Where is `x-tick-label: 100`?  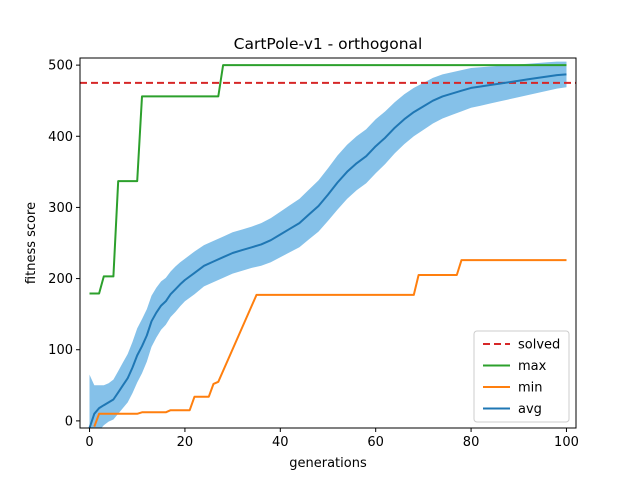
x-tick-label: 100 is located at coordinates (566, 442).